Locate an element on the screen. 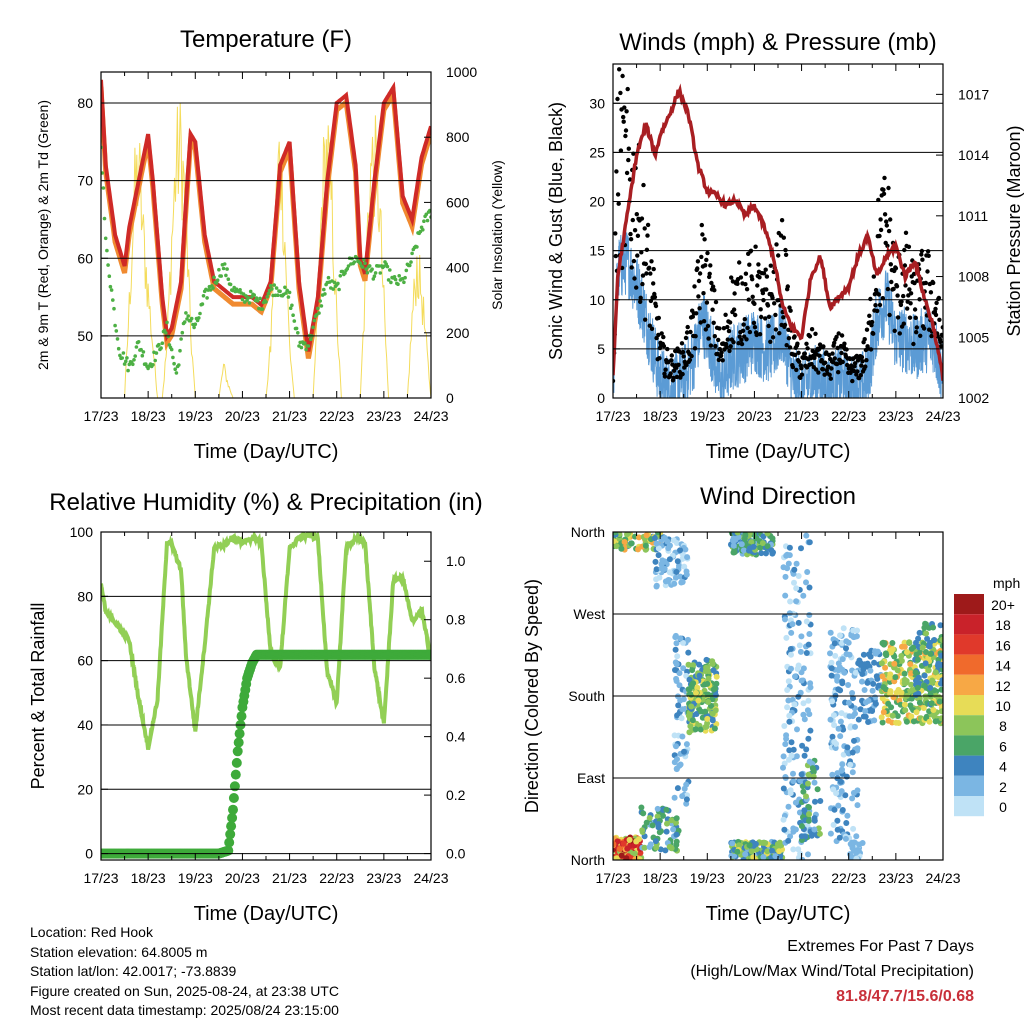  legend-label: 2 is located at coordinates (1003, 787).